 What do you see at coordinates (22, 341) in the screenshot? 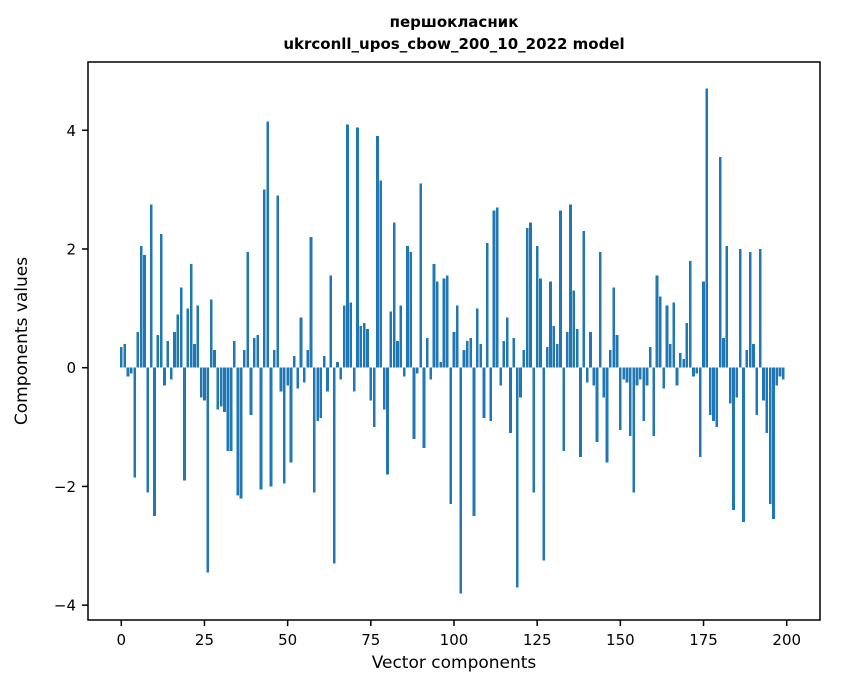
I see `y-axis-label: Components values` at bounding box center [22, 341].